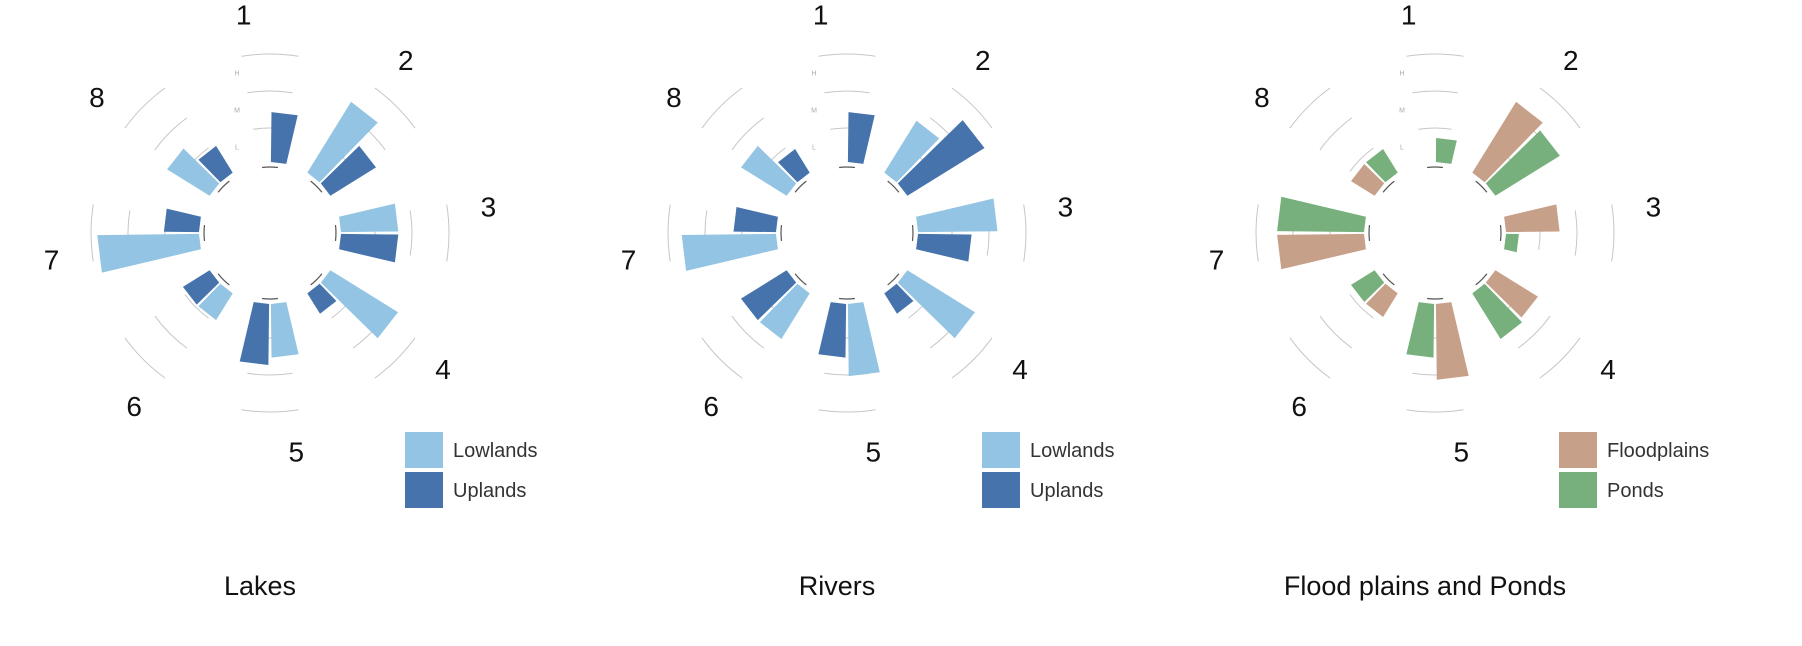 The width and height of the screenshot is (1802, 646). Describe the element at coordinates (1066, 207) in the screenshot. I see `segment-label-3: 3` at that location.